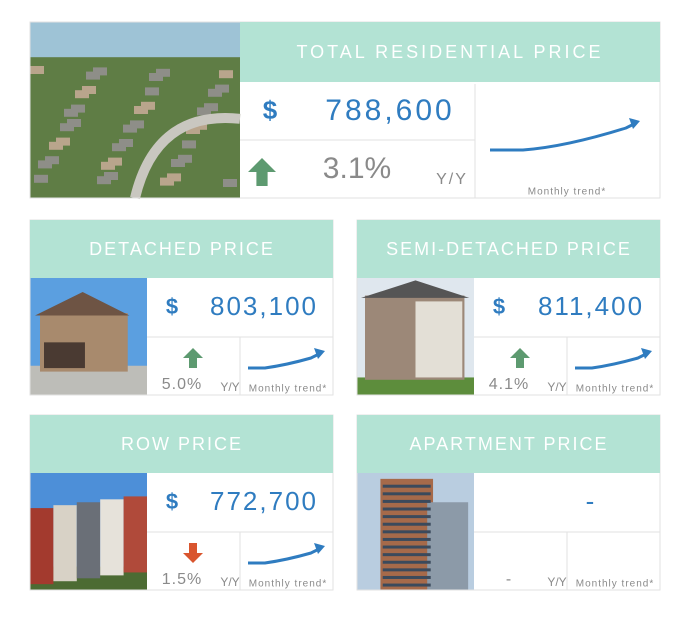  I want to click on photo-garage, so click(64, 355).